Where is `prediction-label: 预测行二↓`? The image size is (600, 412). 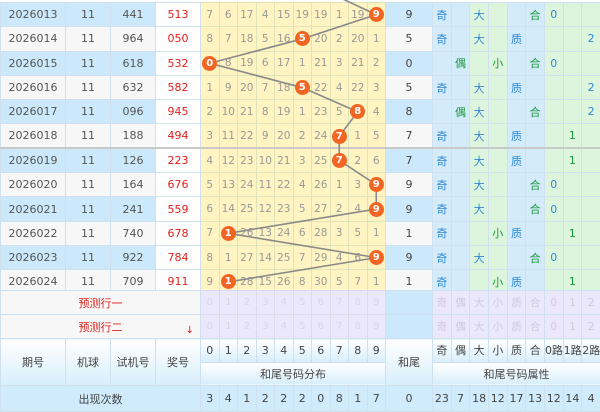
prediction-label: 预测行二↓ is located at coordinates (101, 327).